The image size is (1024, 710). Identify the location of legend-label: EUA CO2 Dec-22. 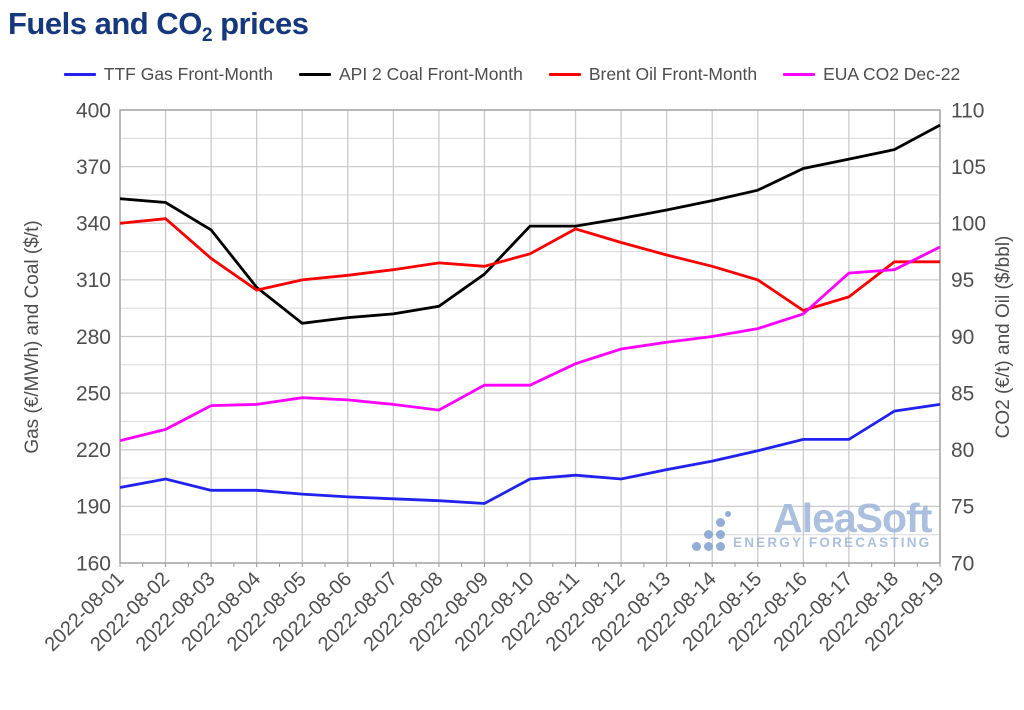
(892, 74).